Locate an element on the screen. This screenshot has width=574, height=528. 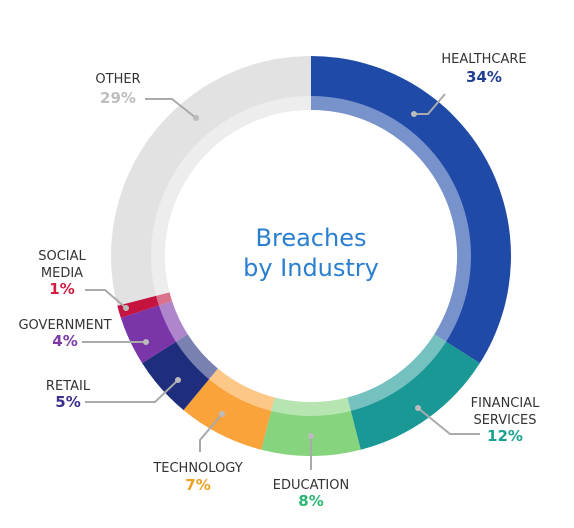
value-label: 1% is located at coordinates (61, 289).